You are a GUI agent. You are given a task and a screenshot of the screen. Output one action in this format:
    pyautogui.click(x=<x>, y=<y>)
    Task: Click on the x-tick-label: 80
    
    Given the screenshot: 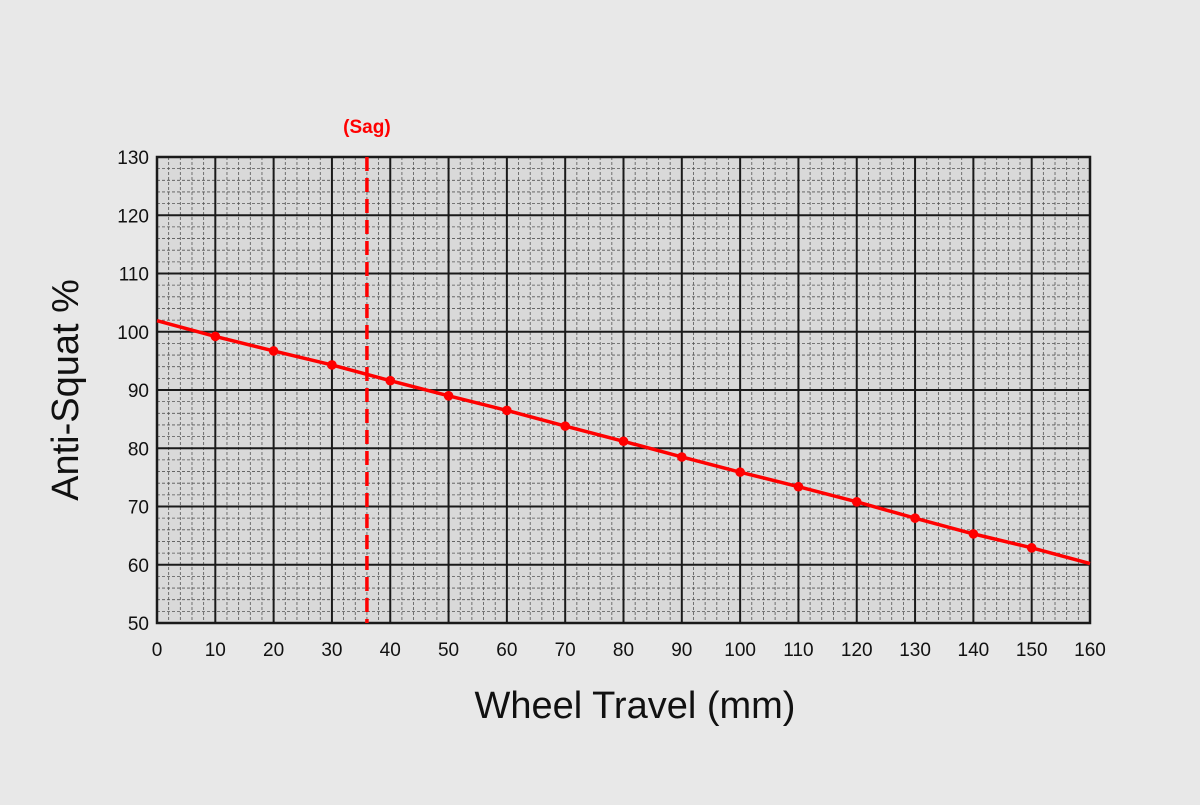 What is the action you would take?
    pyautogui.click(x=623, y=650)
    